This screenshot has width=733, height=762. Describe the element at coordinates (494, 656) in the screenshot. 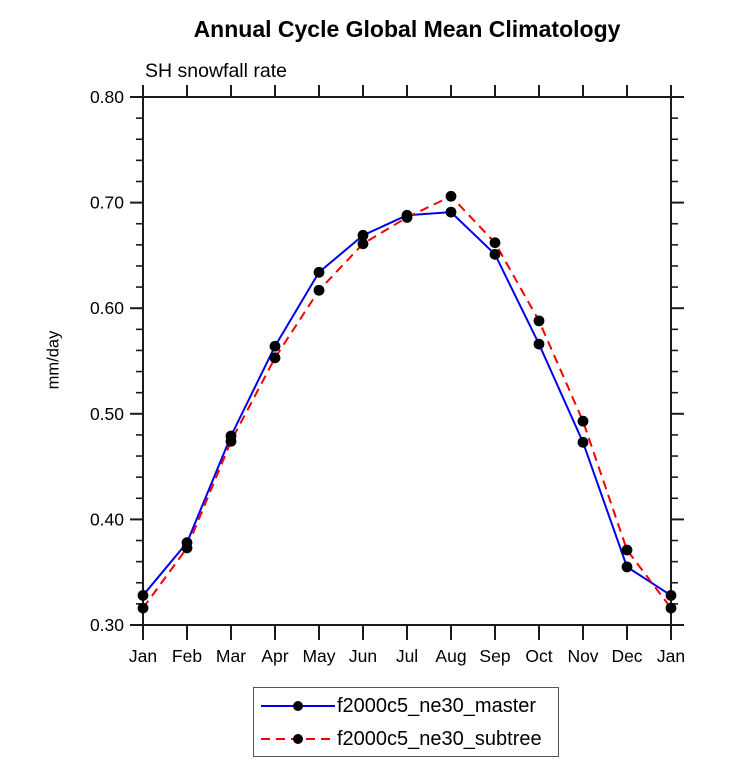

I see `x-tick-label: Sep` at that location.